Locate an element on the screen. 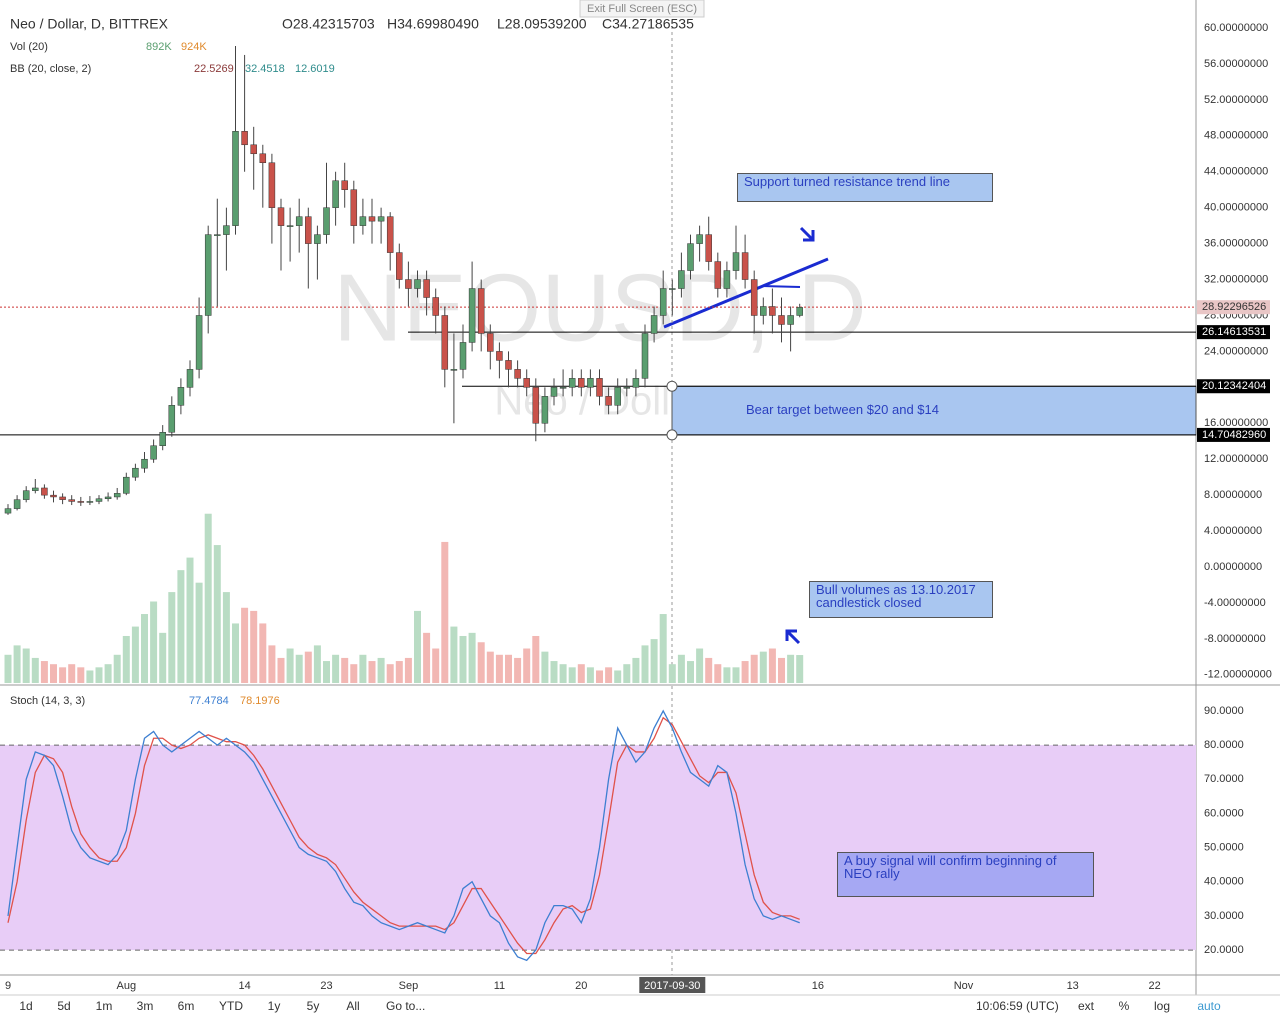  ohlc-value: H34.69980490 is located at coordinates (433, 24).